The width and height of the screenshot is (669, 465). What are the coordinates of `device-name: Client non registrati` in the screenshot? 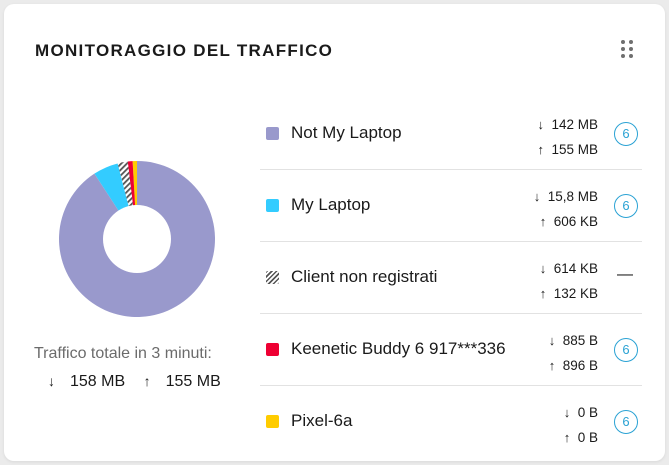 It's located at (364, 276).